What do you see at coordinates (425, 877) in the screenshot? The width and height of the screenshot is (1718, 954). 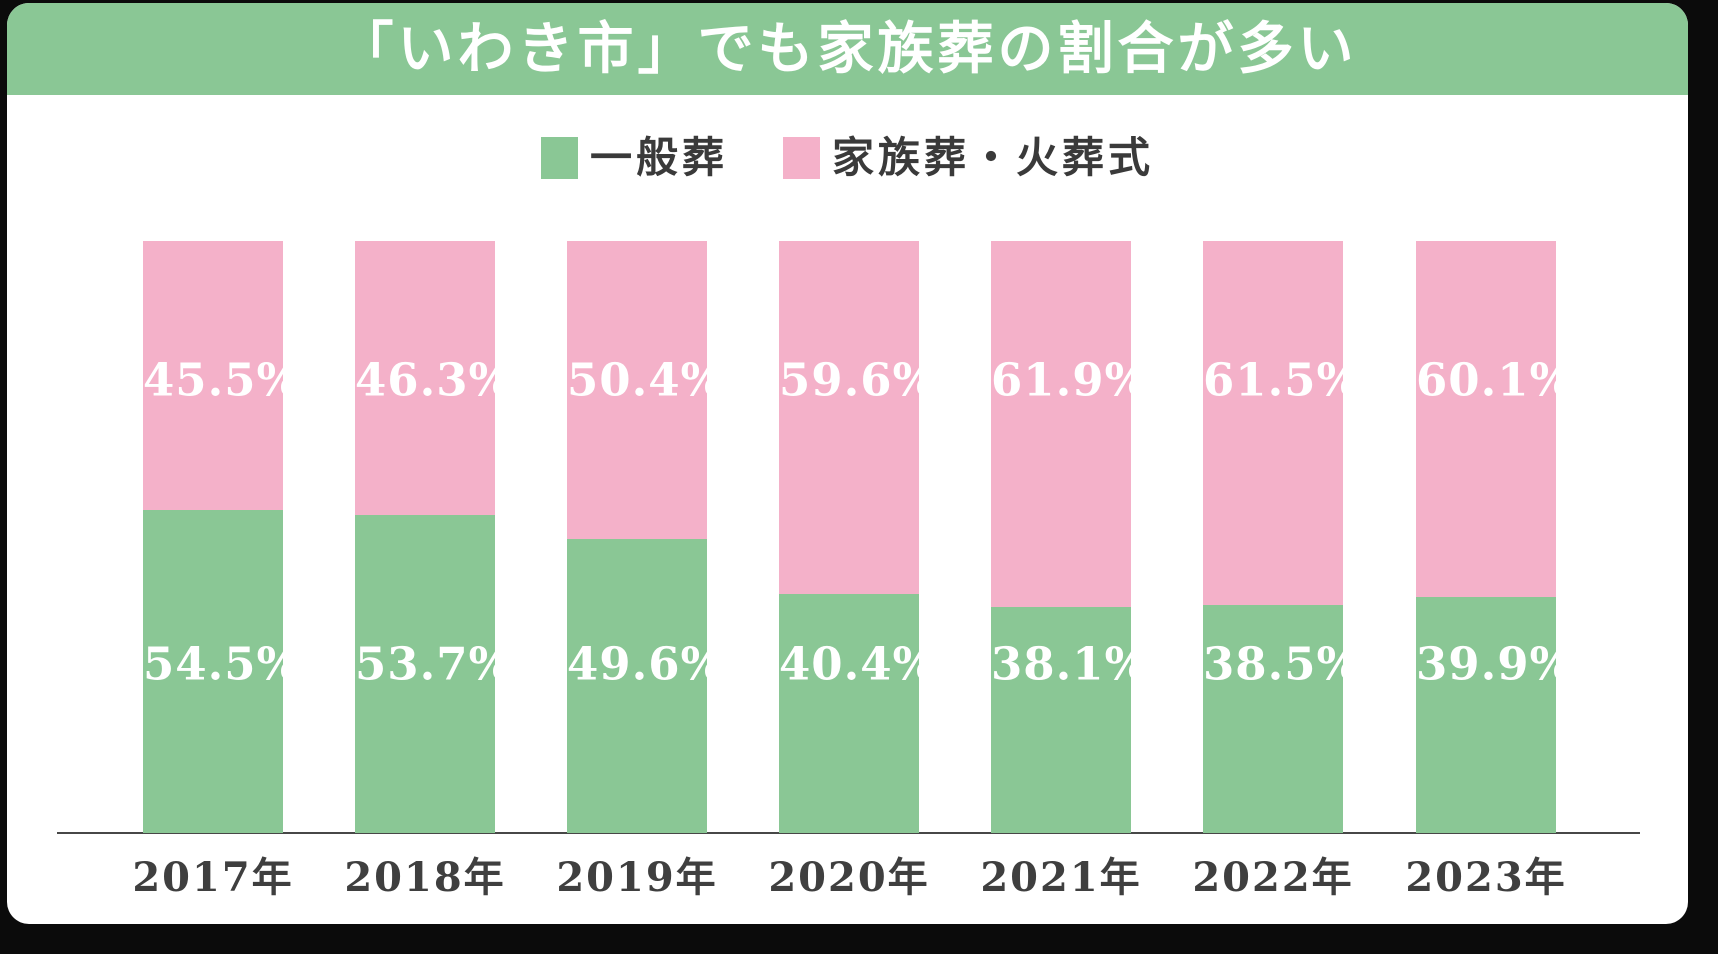 I see `x-tick-label-2018年: 2018年` at bounding box center [425, 877].